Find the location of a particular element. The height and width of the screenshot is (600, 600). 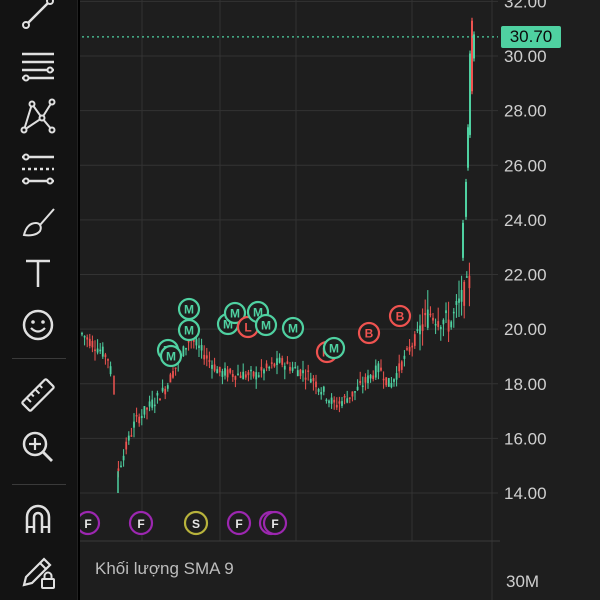

text-tool is located at coordinates (38, 273).